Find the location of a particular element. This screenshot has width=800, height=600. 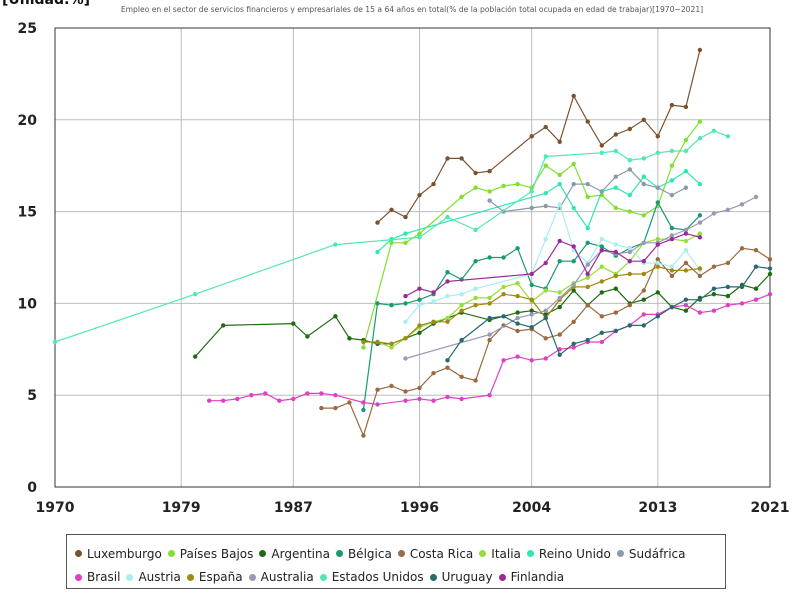

legend-label: Argentina is located at coordinates (300, 553).